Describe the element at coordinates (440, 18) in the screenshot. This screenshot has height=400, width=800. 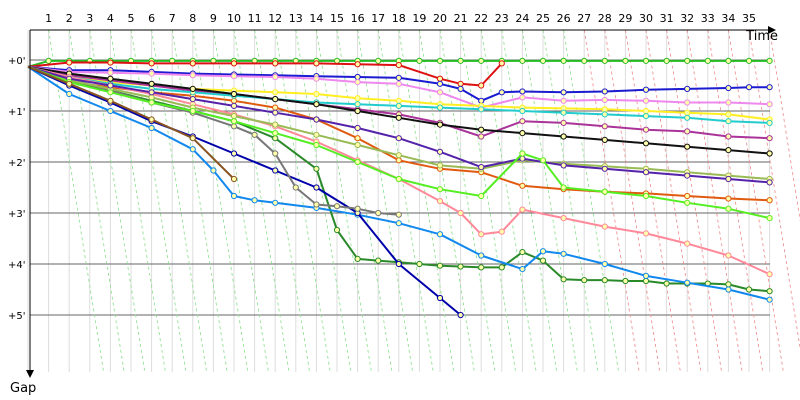
I see `x-tick-label: 20` at that location.